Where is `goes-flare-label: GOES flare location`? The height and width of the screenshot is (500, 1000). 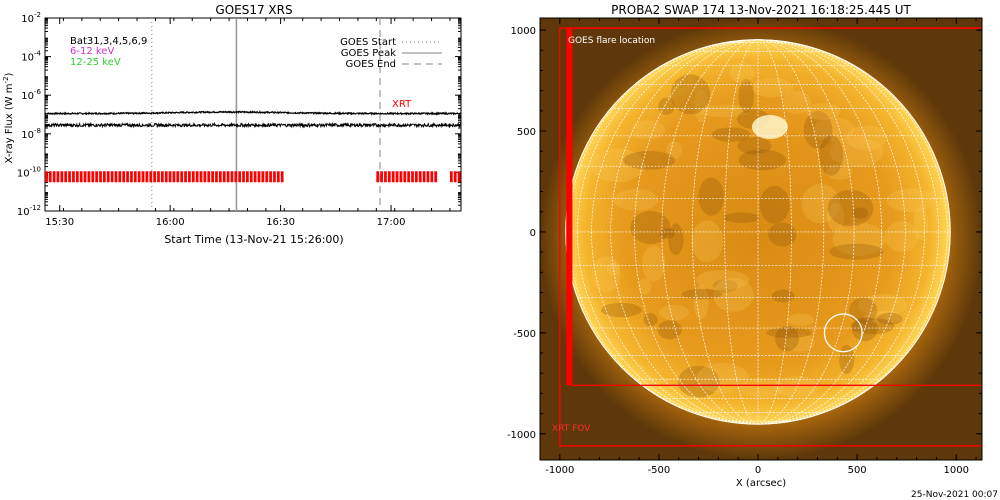
goes-flare-label: GOES flare location is located at coordinates (611, 41).